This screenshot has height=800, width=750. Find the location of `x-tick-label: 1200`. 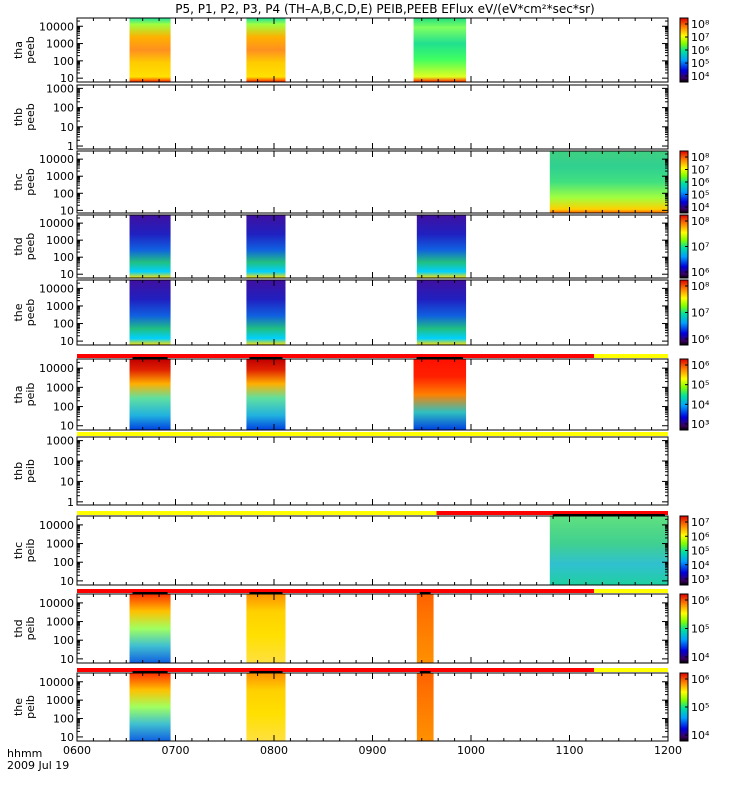

x-tick-label: 1200 is located at coordinates (668, 750).